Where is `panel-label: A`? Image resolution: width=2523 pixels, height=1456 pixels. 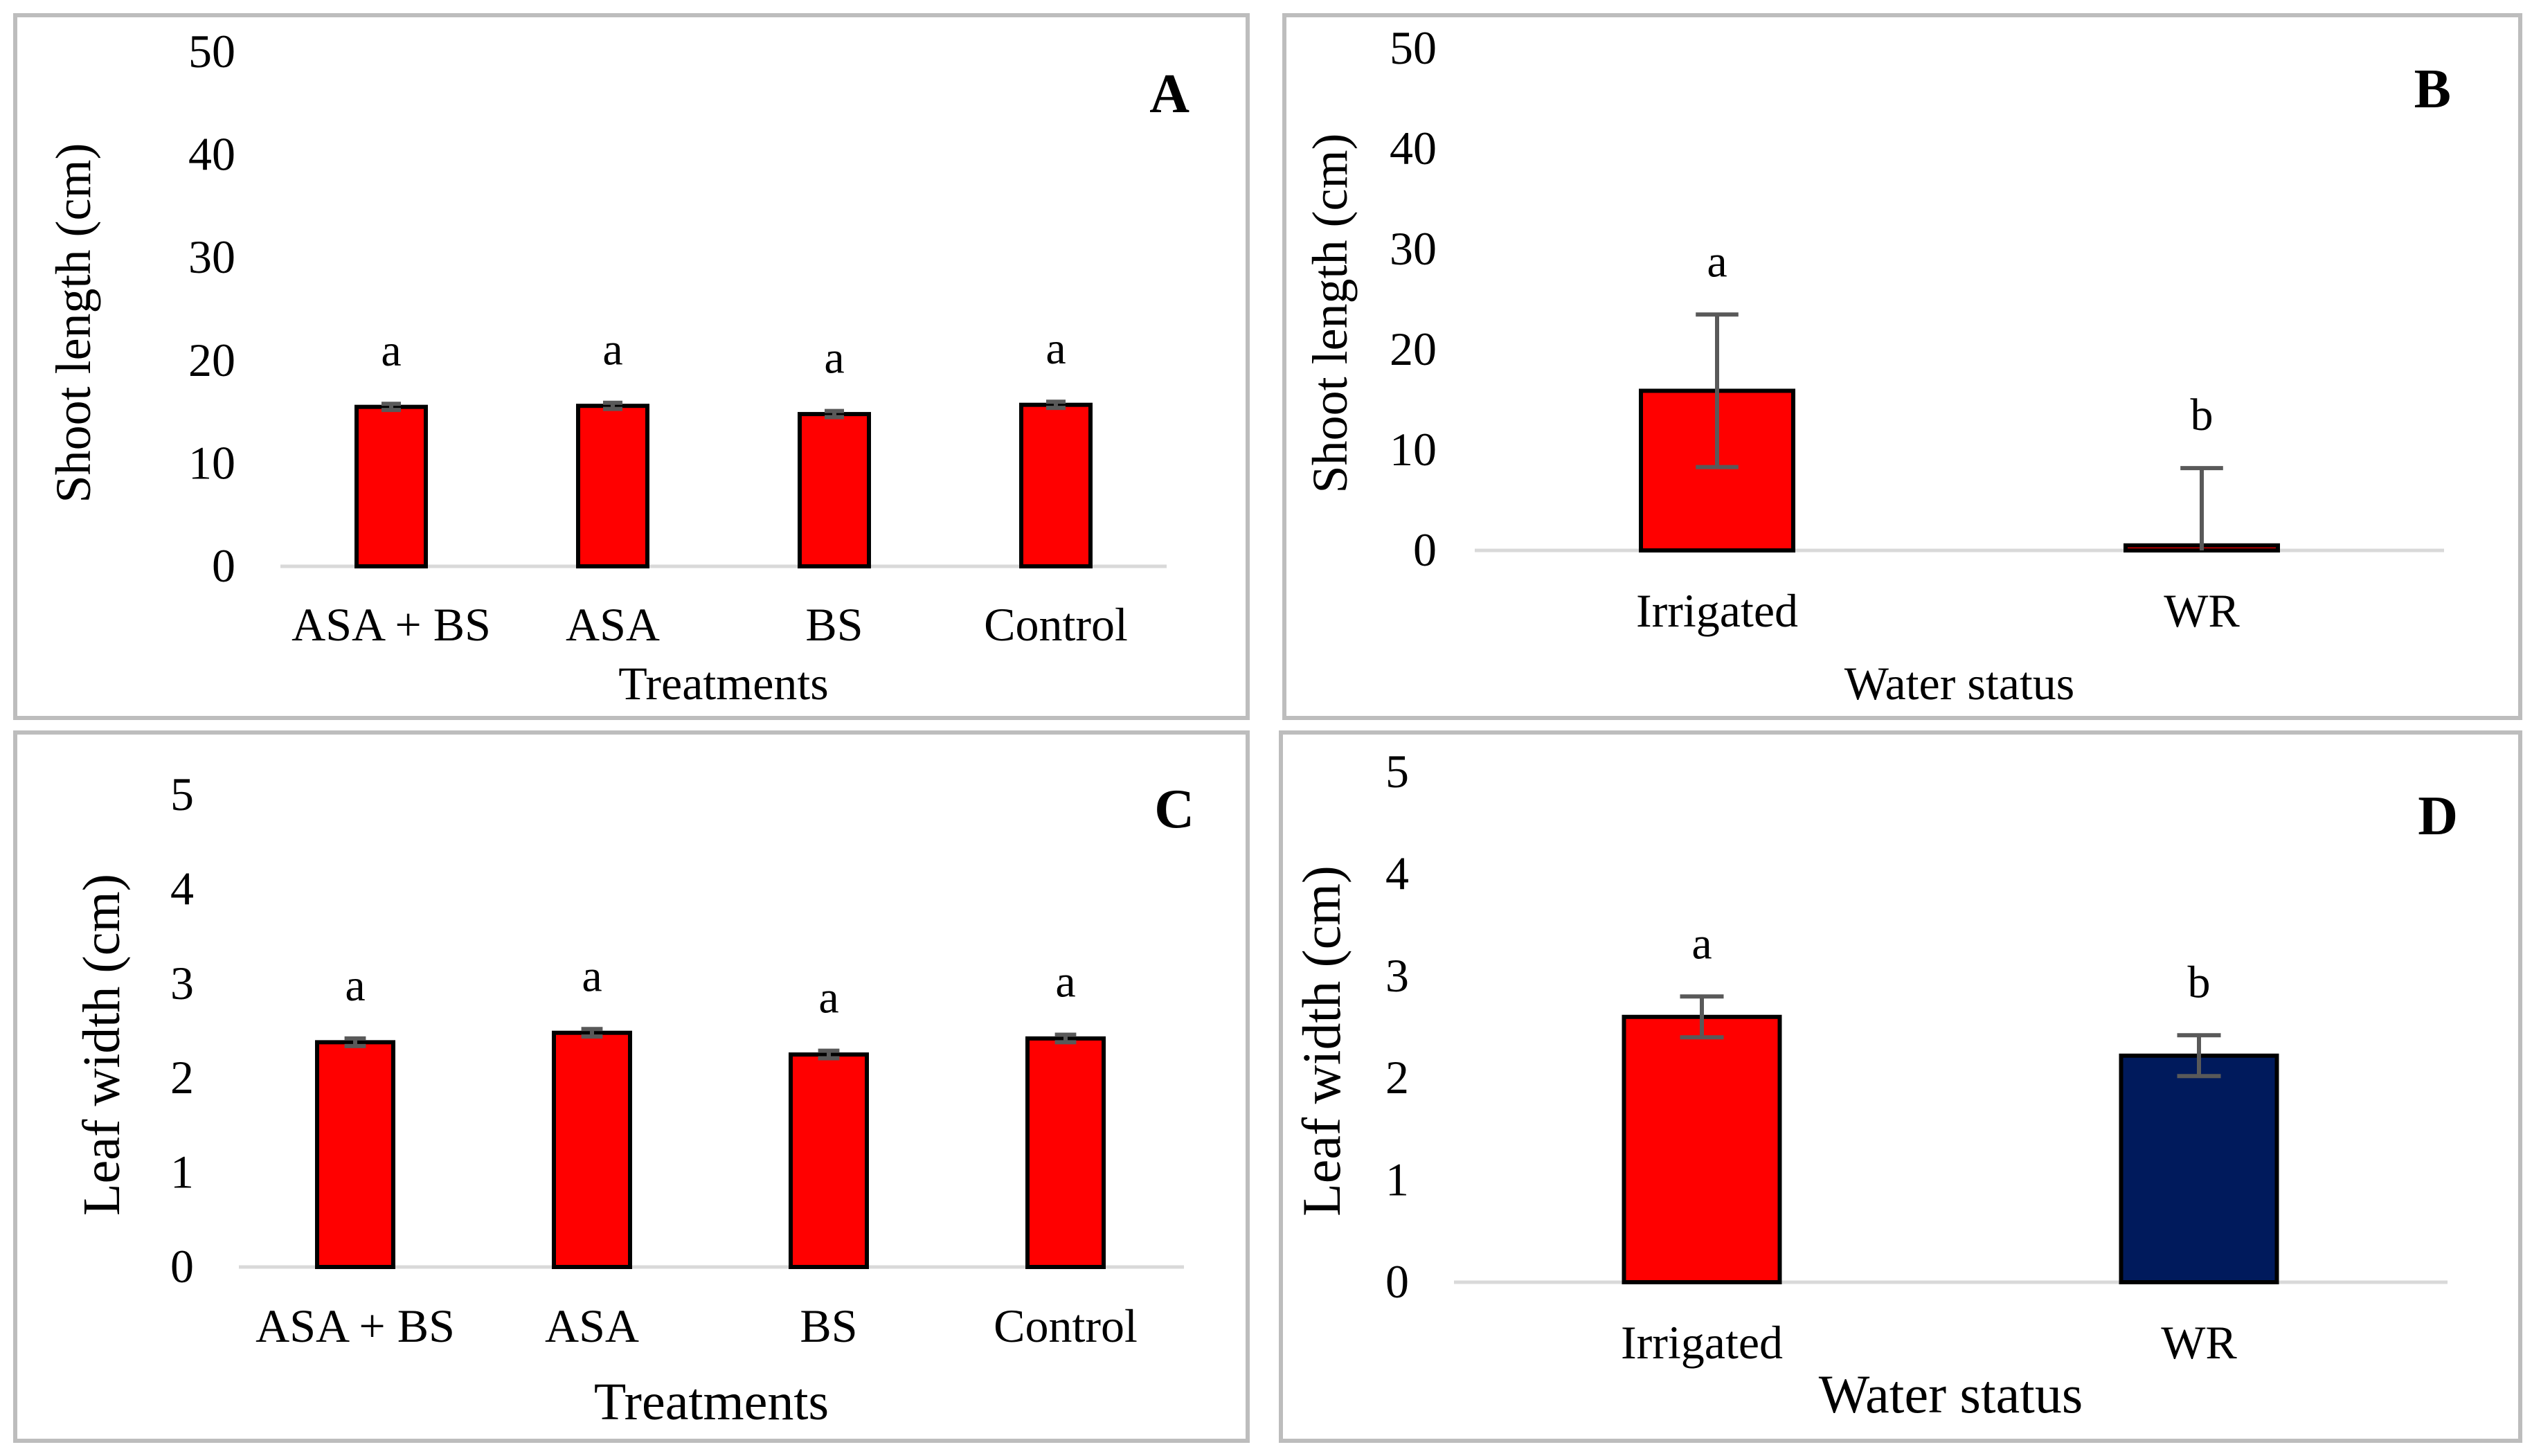
panel-label: A is located at coordinates (1169, 94).